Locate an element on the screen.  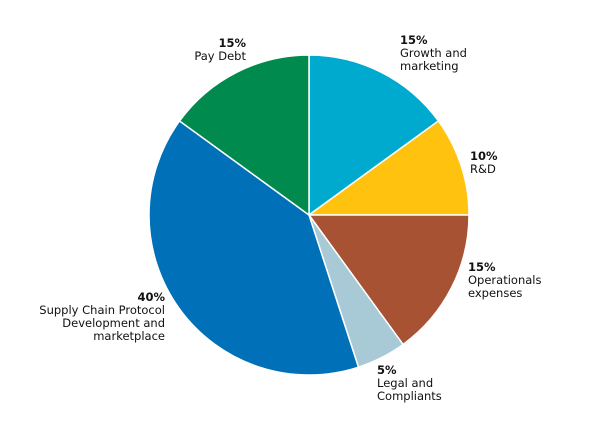
slice-label: 15% Growth and marketing is located at coordinates (439, 53).